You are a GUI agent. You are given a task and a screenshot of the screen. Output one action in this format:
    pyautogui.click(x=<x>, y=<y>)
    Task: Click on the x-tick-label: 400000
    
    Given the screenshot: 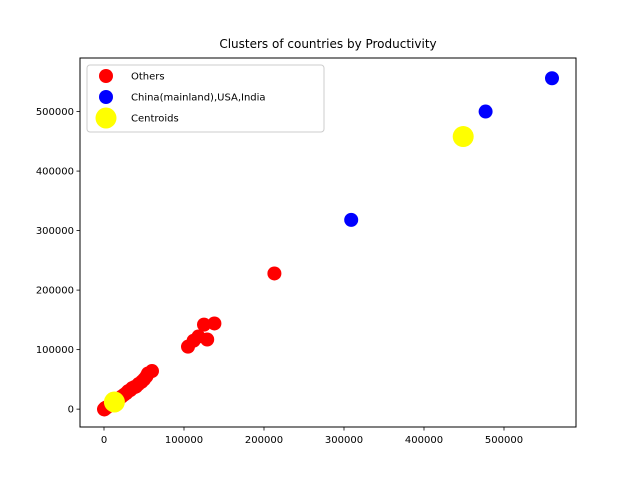 What is the action you would take?
    pyautogui.click(x=424, y=440)
    